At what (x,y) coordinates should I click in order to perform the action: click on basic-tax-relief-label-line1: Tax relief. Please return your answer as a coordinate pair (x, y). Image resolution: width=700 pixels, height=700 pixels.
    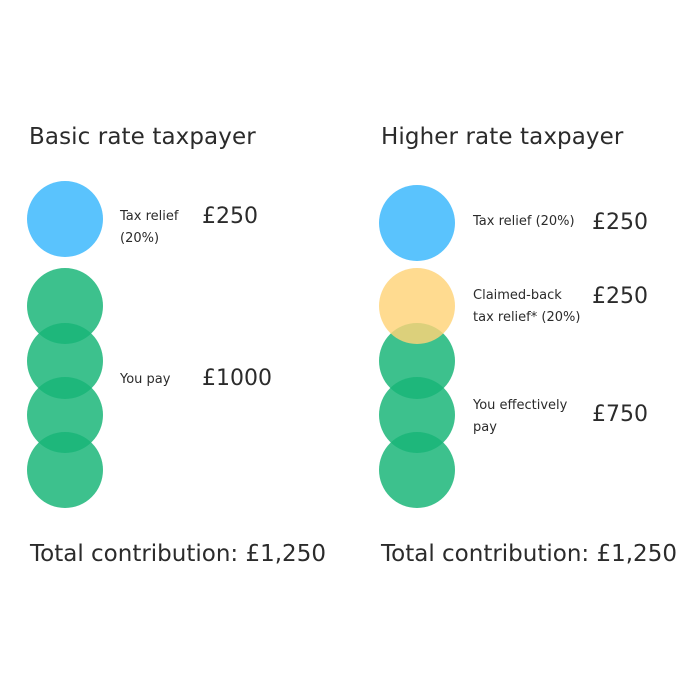
    Looking at the image, I should click on (149, 216).